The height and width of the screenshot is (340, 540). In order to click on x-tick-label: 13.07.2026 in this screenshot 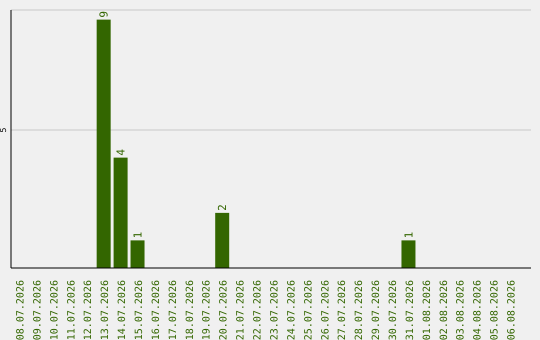, I will do `click(106, 310)`.